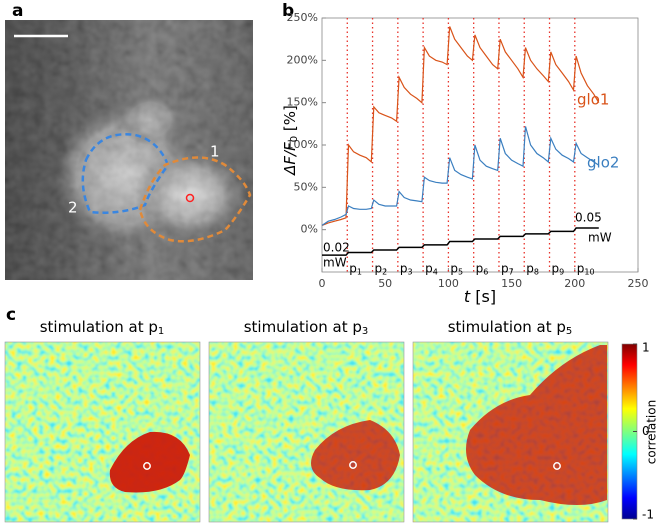  What do you see at coordinates (603, 163) in the screenshot?
I see `series-label: glo2` at bounding box center [603, 163].